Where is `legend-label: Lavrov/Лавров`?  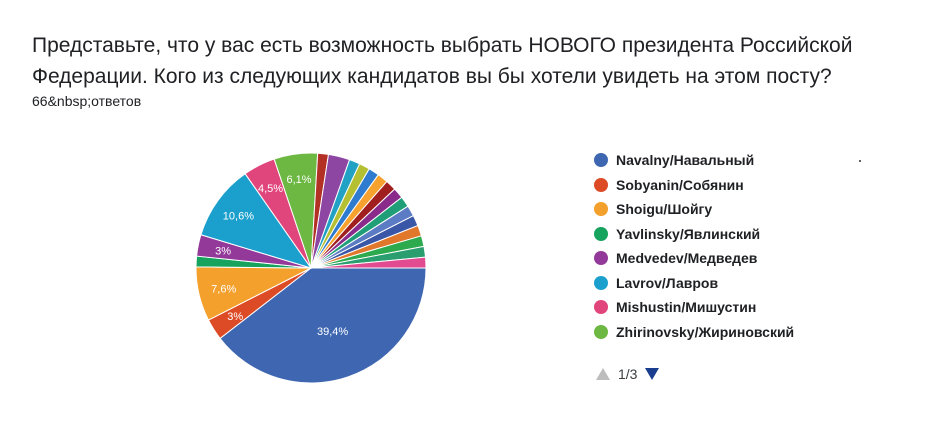 legend-label: Lavrov/Лавров is located at coordinates (667, 282).